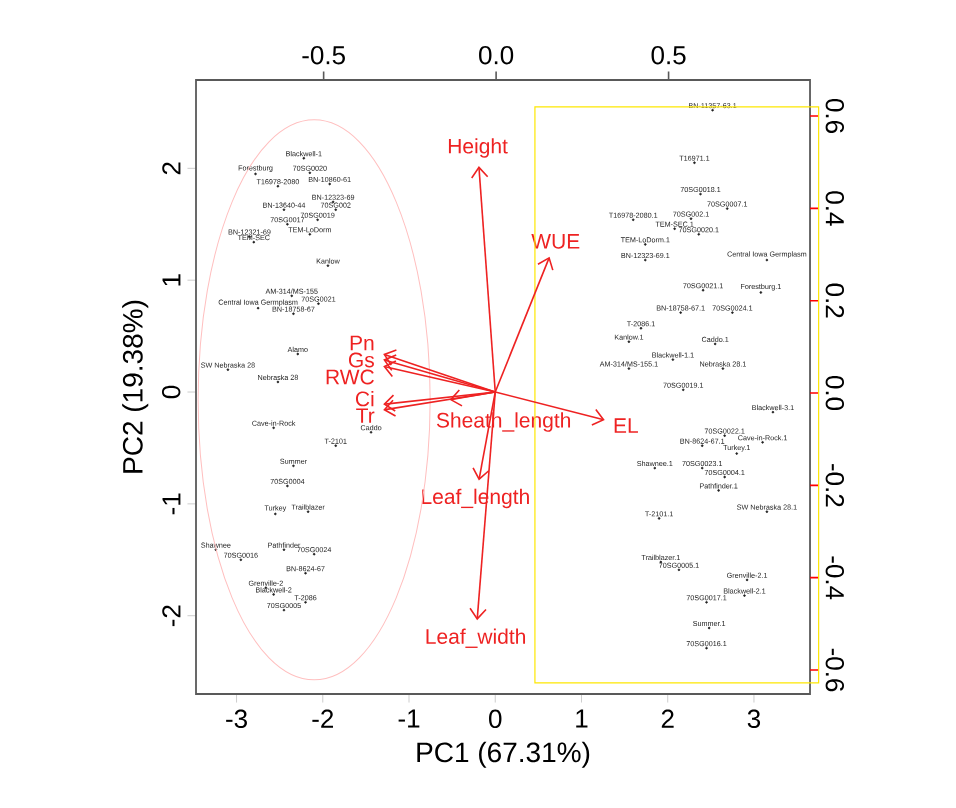  Describe the element at coordinates (582, 718) in the screenshot. I see `x-tick-label: 1` at that location.